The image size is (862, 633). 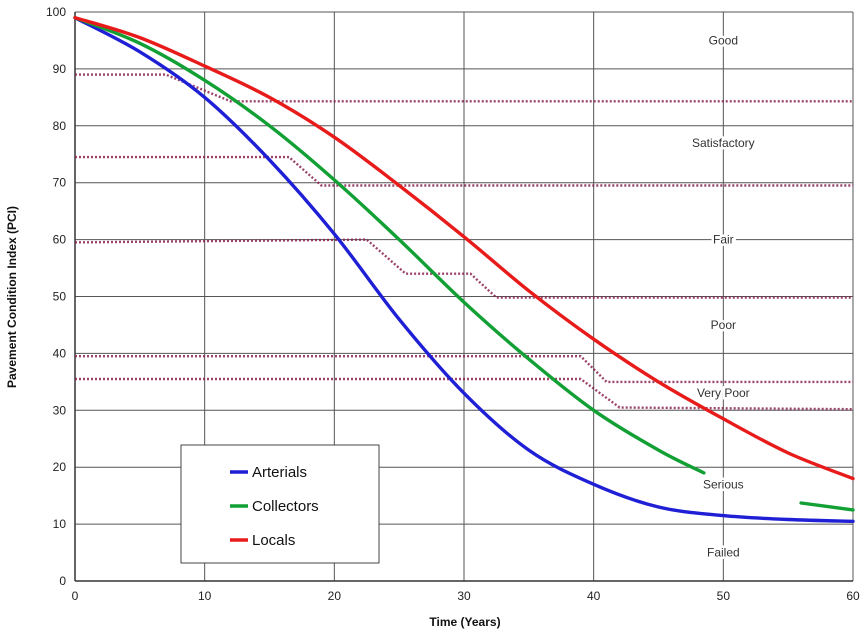 What do you see at coordinates (464, 596) in the screenshot?
I see `x-tick-label-30: 30` at bounding box center [464, 596].